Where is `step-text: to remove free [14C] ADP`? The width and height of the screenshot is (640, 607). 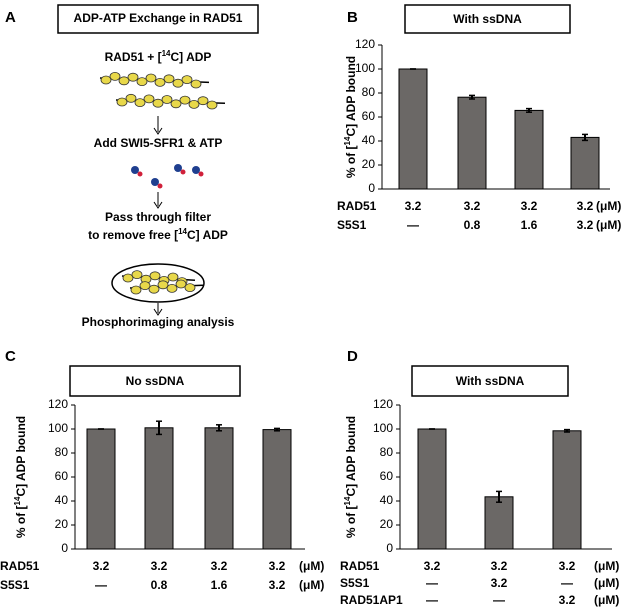 step-text: to remove free [14C] ADP is located at coordinates (158, 234).